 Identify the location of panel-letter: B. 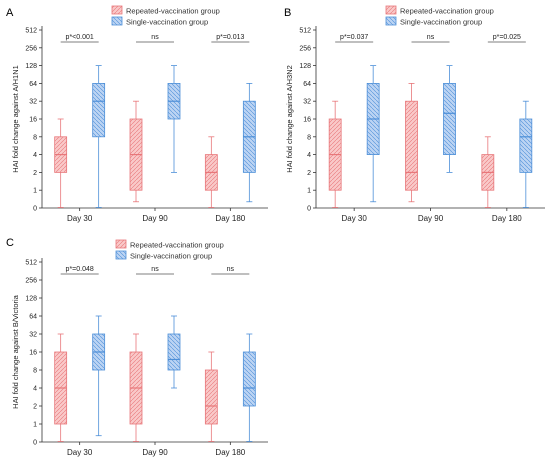
(287, 13).